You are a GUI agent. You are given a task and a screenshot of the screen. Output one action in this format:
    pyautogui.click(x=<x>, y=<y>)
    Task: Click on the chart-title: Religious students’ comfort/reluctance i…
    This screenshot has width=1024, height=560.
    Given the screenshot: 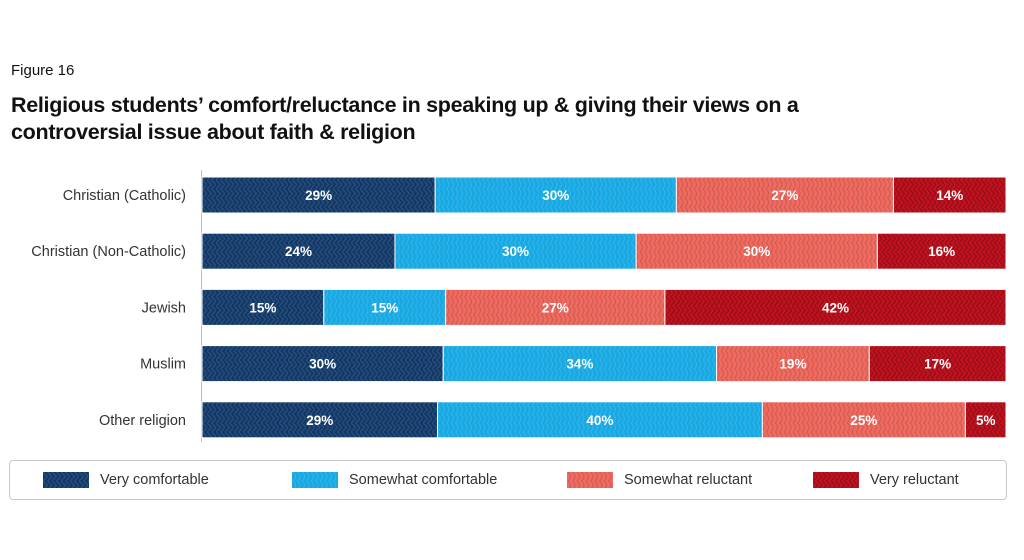 What is the action you would take?
    pyautogui.click(x=405, y=118)
    